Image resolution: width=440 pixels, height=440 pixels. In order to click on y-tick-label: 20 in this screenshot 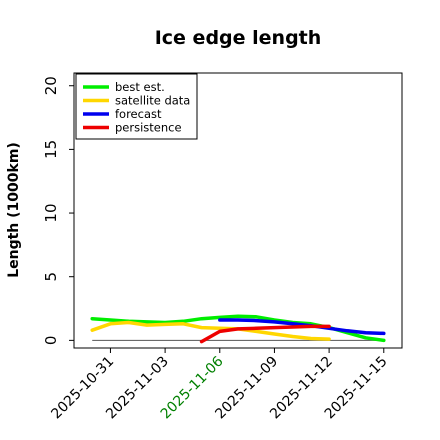, I will do `click(51, 85)`.